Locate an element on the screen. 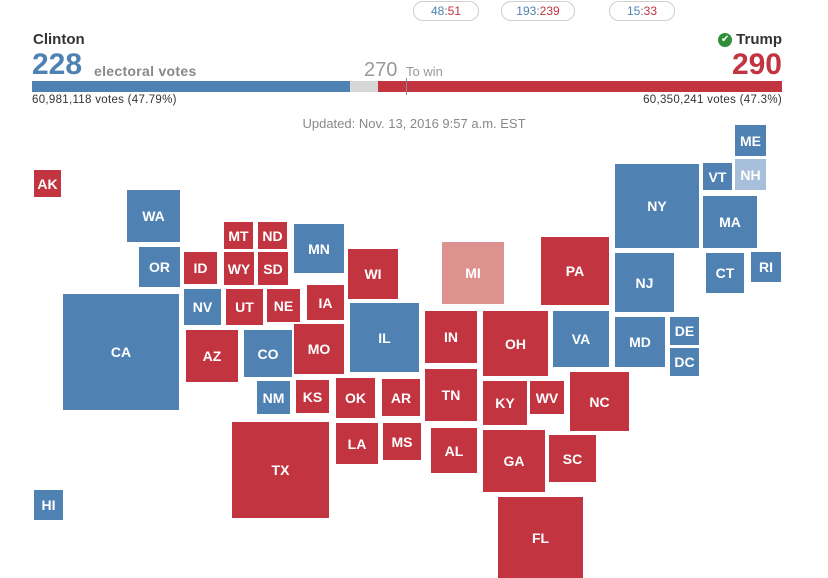  state-tile-ct: CT is located at coordinates (725, 273).